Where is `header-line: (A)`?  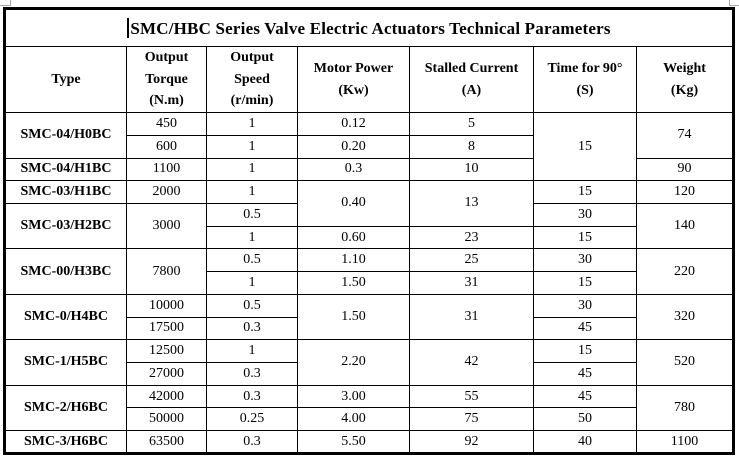
header-line: (A) is located at coordinates (471, 90).